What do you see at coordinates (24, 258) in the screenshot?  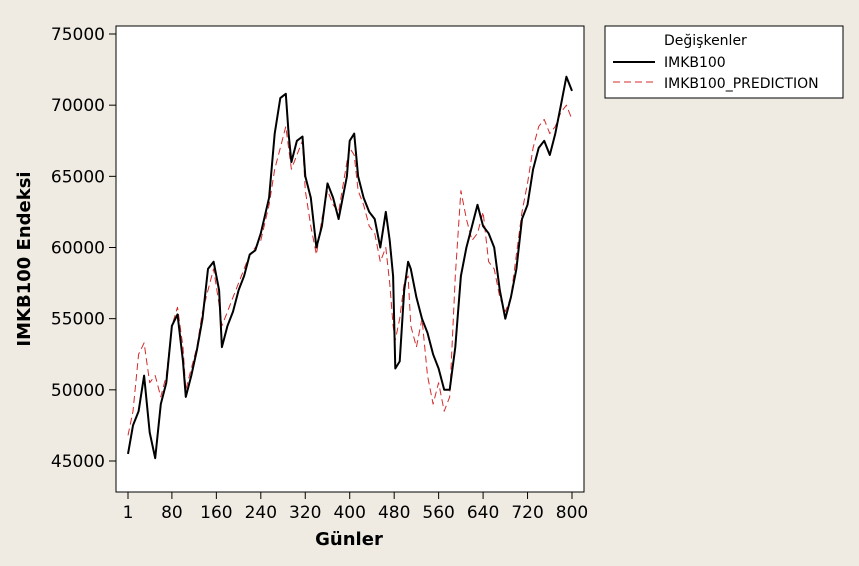 I see `y-axis-title: IMKB100 Endeksi` at bounding box center [24, 258].